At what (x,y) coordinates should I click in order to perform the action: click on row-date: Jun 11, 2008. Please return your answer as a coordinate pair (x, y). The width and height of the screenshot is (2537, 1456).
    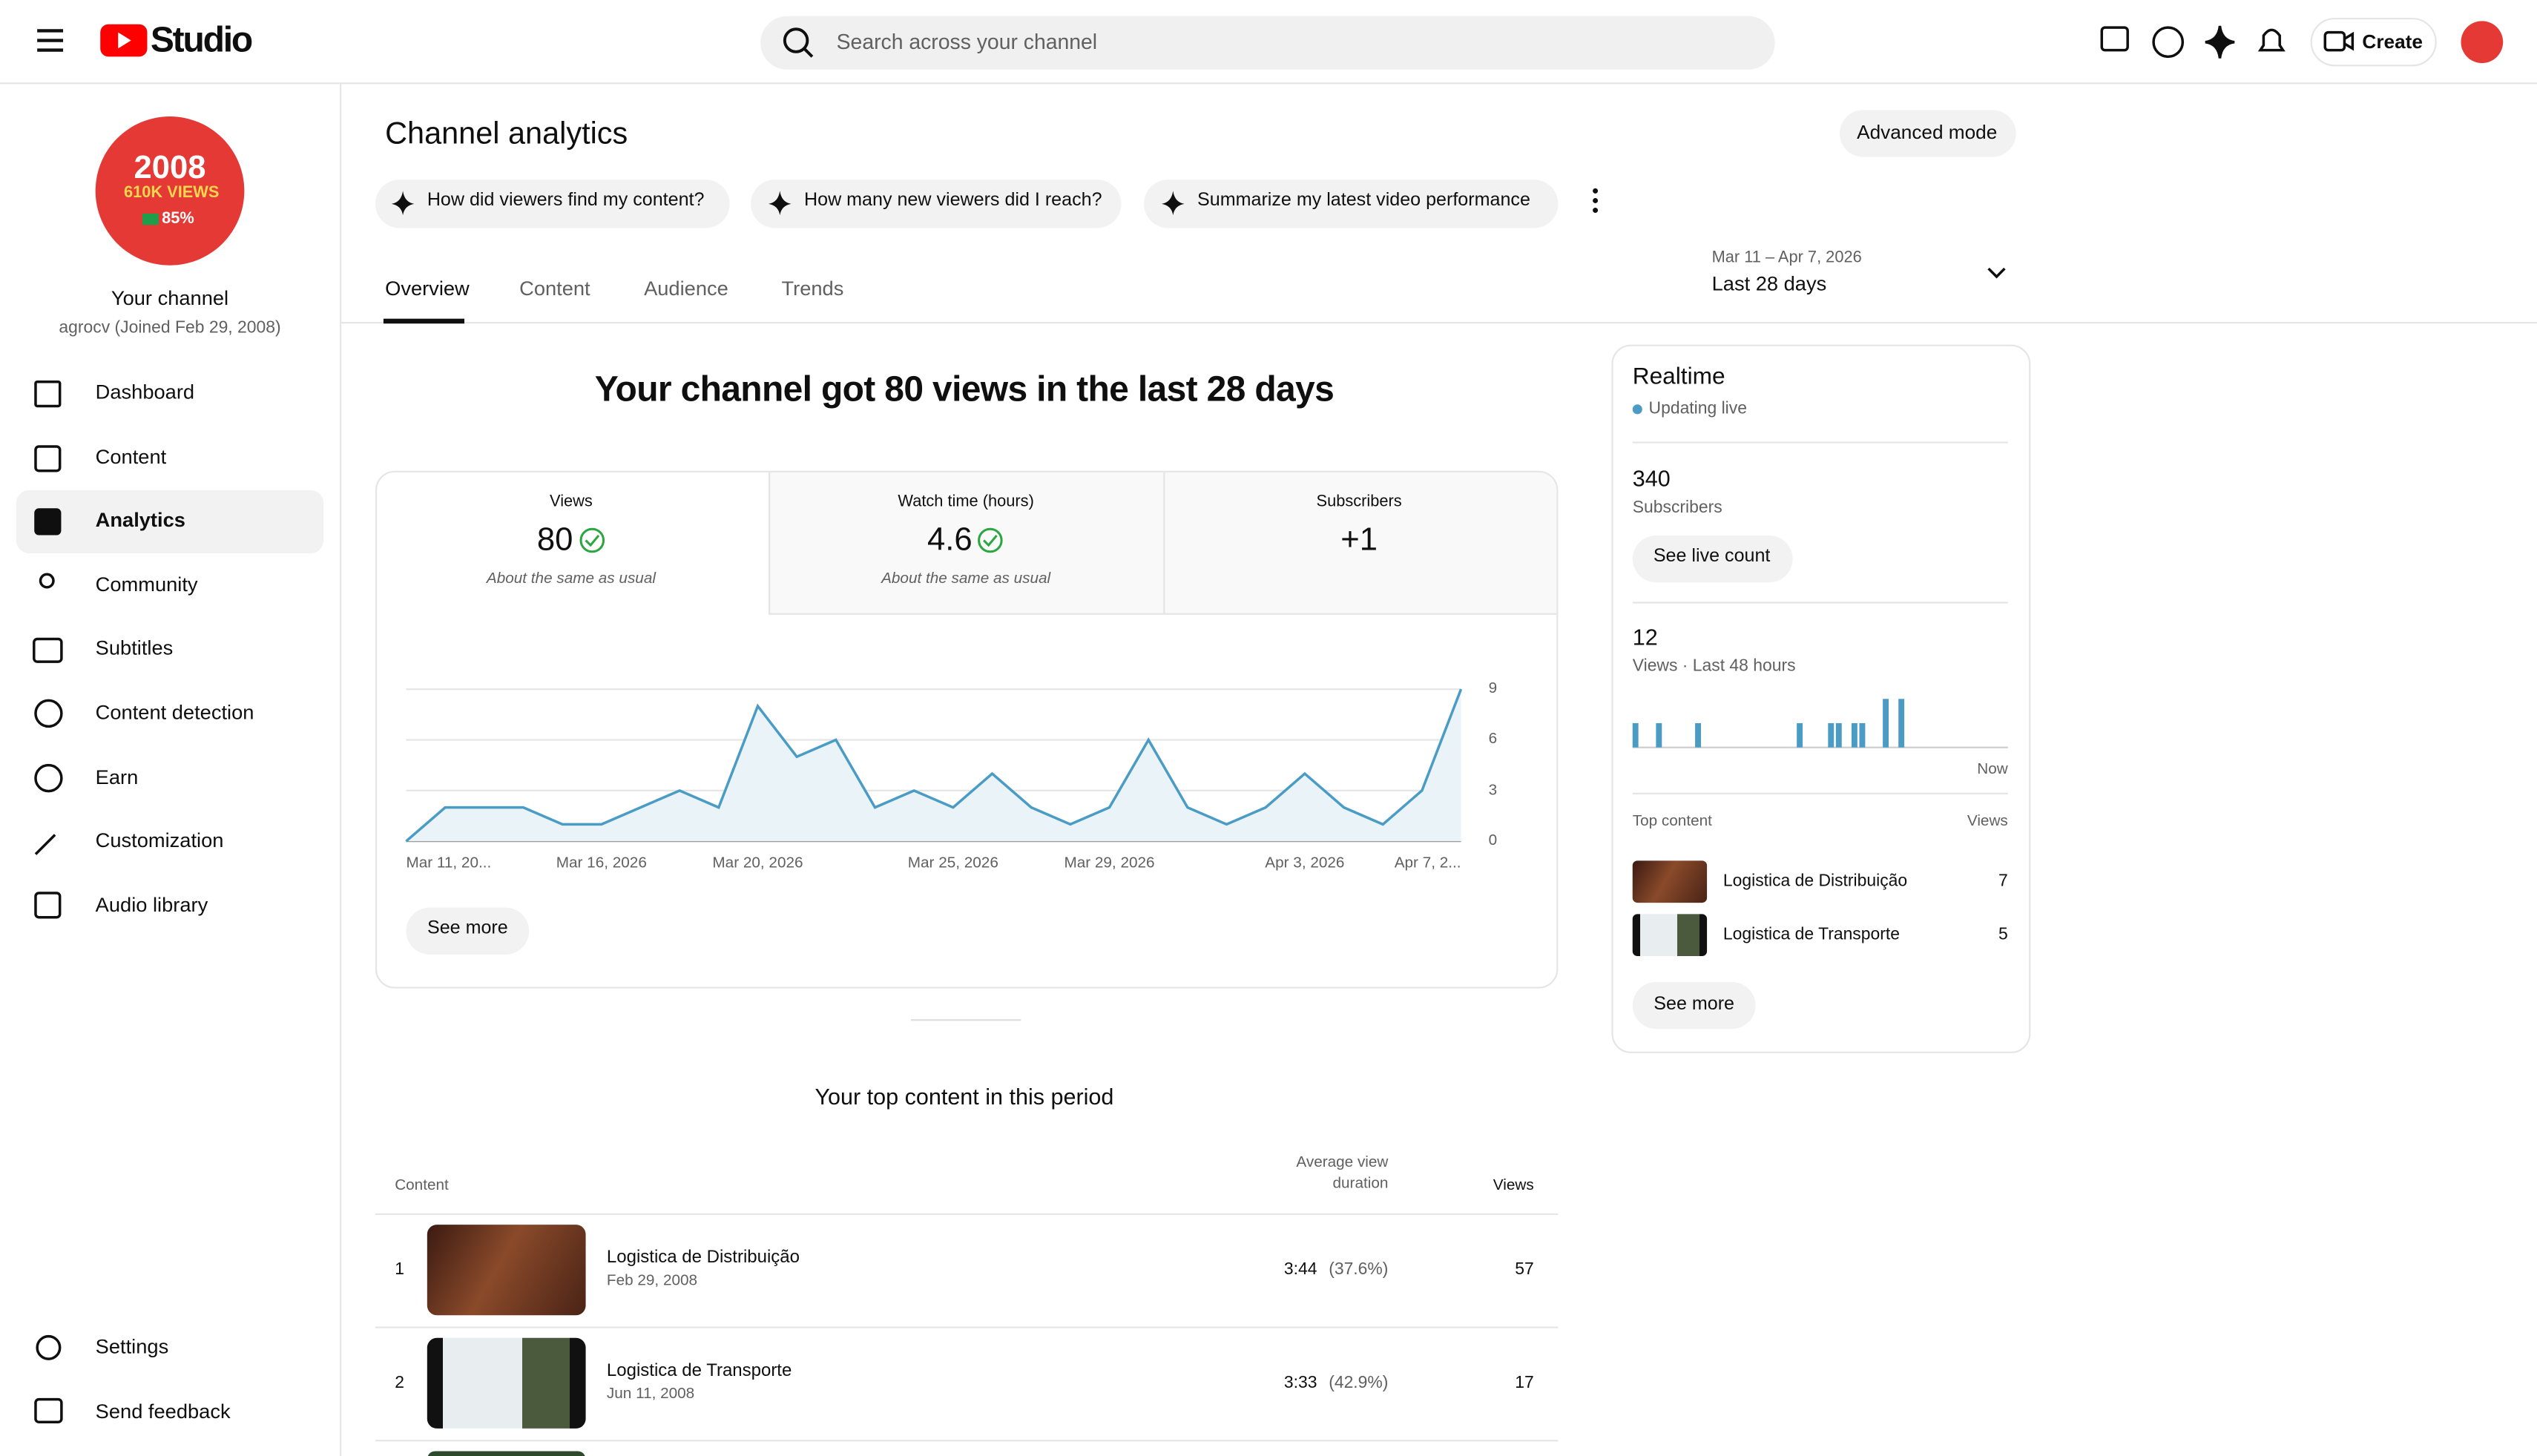
    Looking at the image, I should click on (650, 1394).